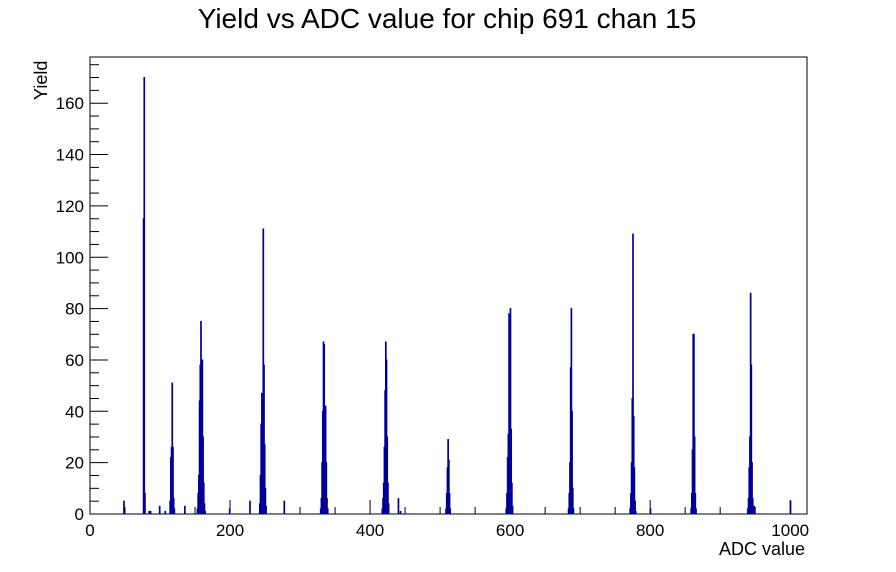 The height and width of the screenshot is (572, 896). Describe the element at coordinates (70, 155) in the screenshot. I see `y-tick-label: 140` at that location.